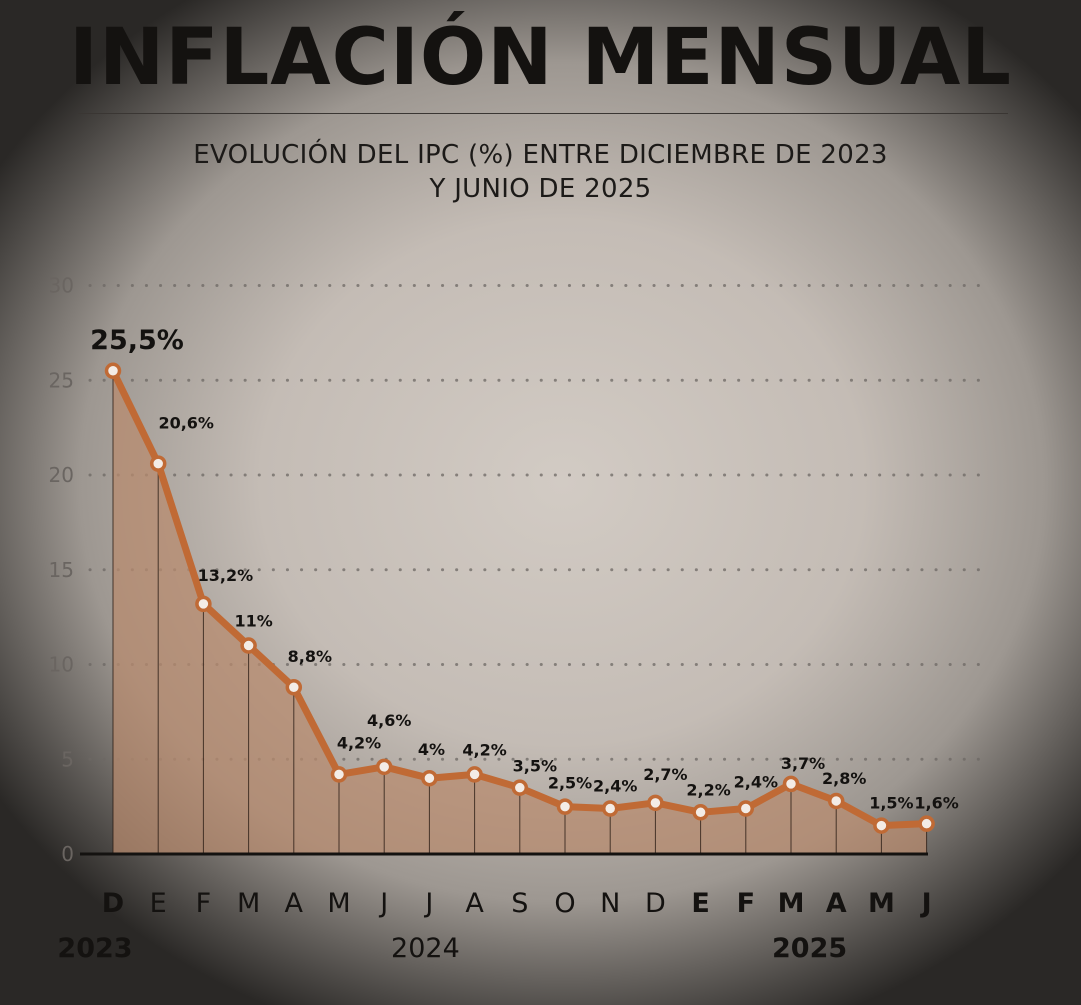 The height and width of the screenshot is (1005, 1081). What do you see at coordinates (519, 903) in the screenshot?
I see `x-tick-label: S` at bounding box center [519, 903].